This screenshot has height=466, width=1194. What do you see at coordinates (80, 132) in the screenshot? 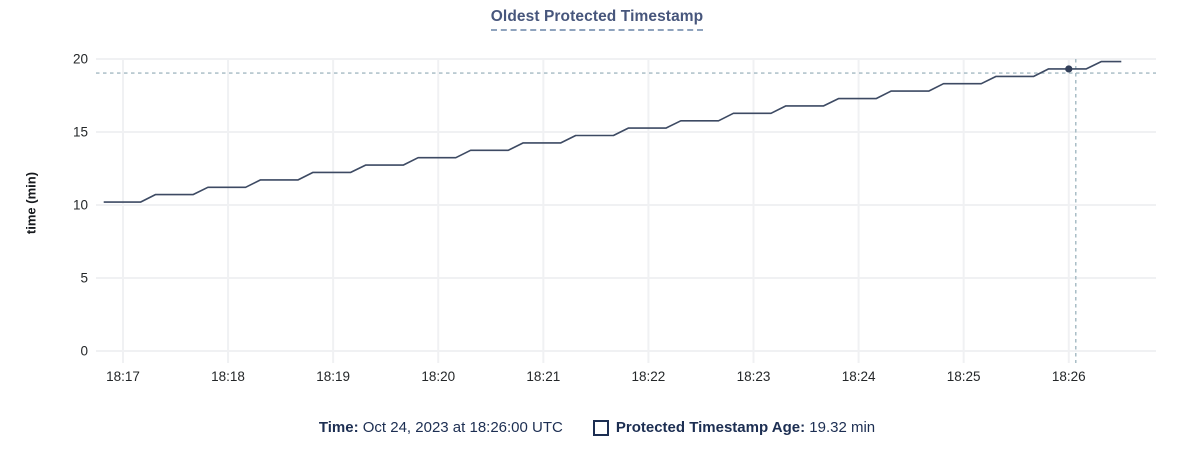
I see `y-tick-label: 15` at bounding box center [80, 132].